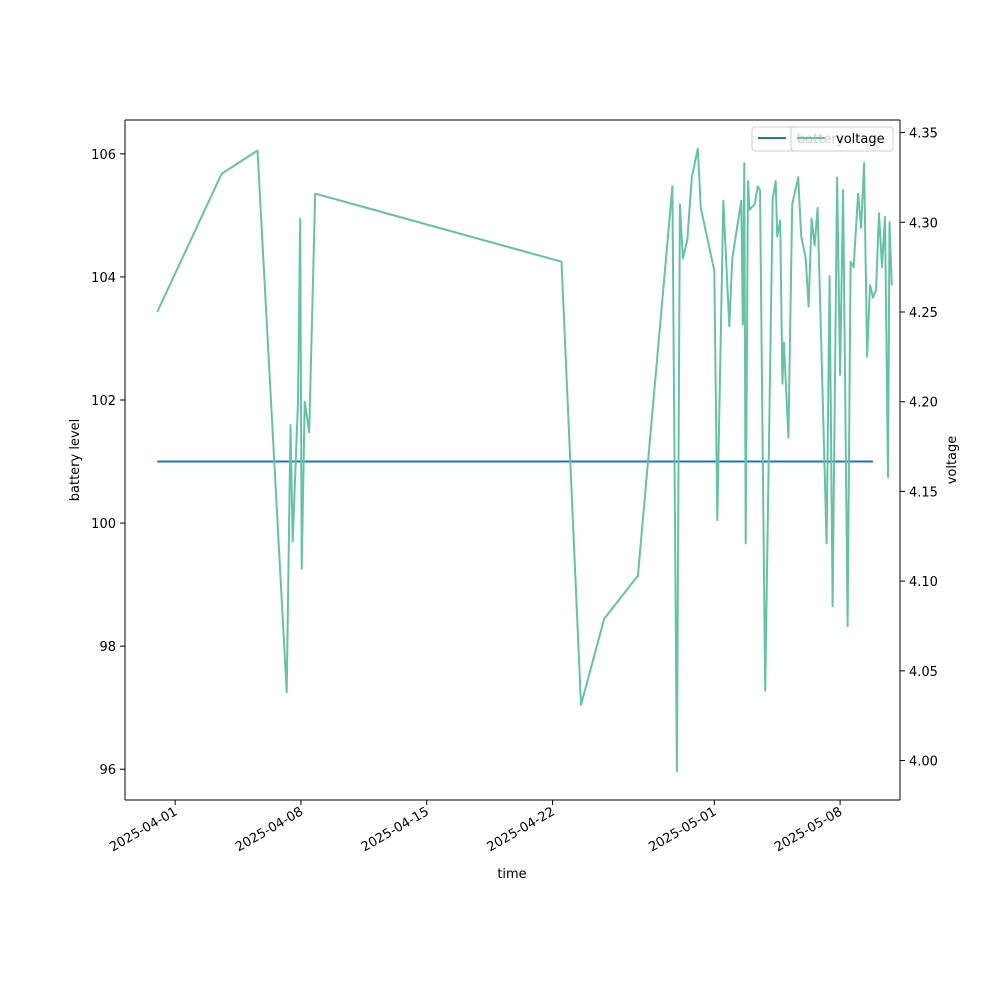 Image resolution: width=1000 pixels, height=1000 pixels. What do you see at coordinates (103, 155) in the screenshot?
I see `left-y-tick-label: 106` at bounding box center [103, 155].